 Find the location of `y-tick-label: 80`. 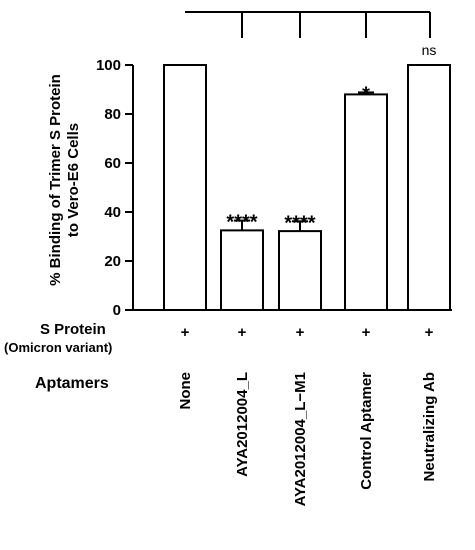

y-tick-label: 80 is located at coordinates (112, 114).